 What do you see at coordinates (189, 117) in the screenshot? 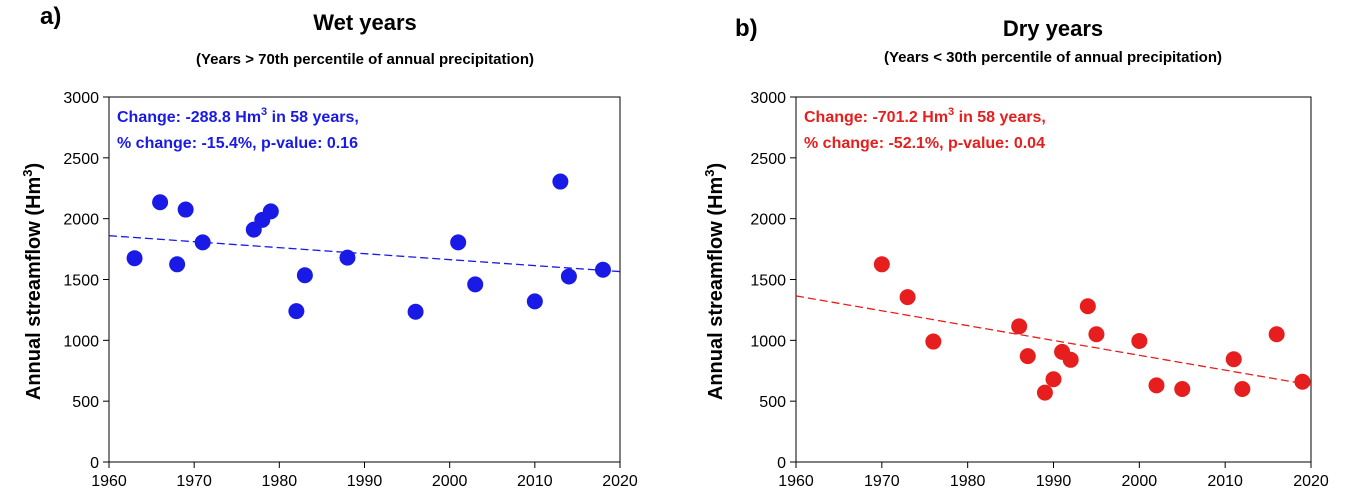
I see `annotation-part: Change: -288.8 Hm` at bounding box center [189, 117].